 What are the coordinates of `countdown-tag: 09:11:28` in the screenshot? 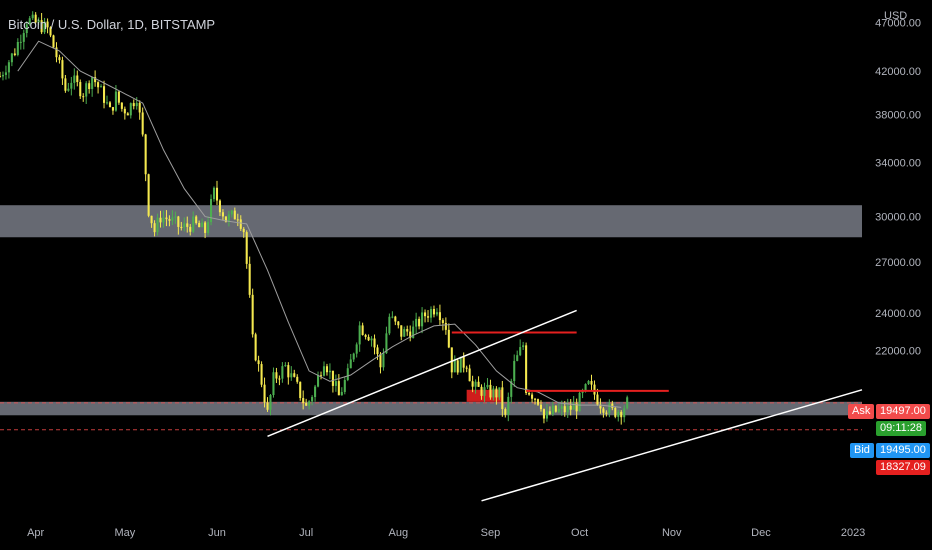 It's located at (901, 428).